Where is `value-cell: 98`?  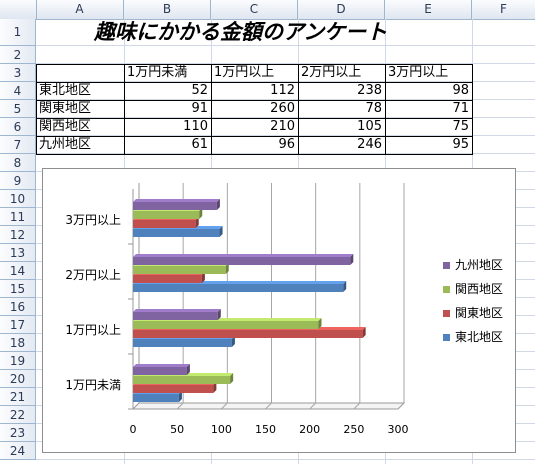 value-cell: 98 is located at coordinates (460, 90).